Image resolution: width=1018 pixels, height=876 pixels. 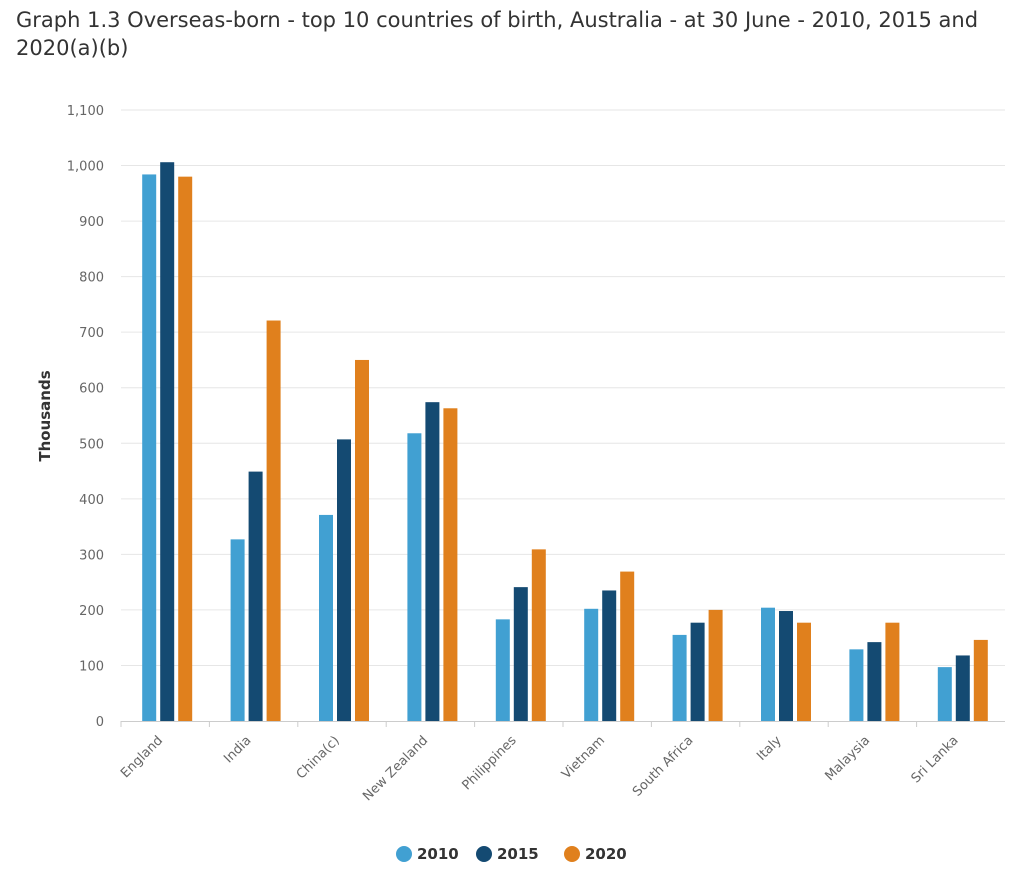 I want to click on y-axis-title: Thousands, so click(x=45, y=415).